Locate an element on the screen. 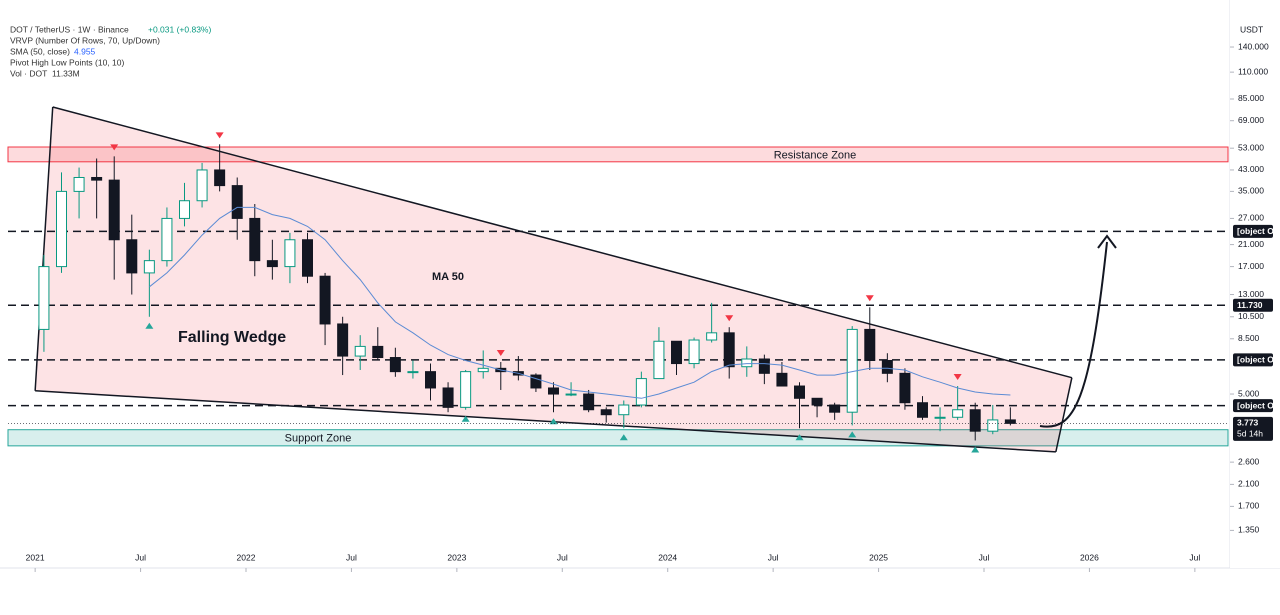 Image resolution: width=1280 pixels, height=615 pixels. projection-arrow is located at coordinates (1073, 334).